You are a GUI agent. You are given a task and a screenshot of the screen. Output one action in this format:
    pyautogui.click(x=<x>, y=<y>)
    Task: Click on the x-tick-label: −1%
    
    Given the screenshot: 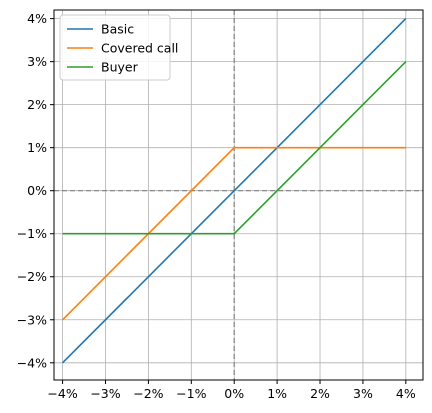 What is the action you would take?
    pyautogui.click(x=191, y=393)
    